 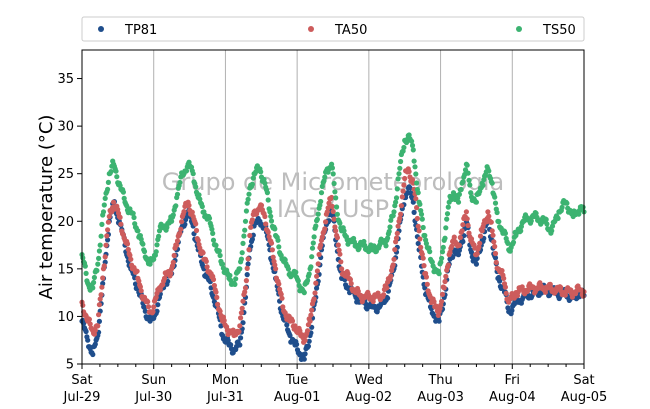 I want to click on x-tick-label-day: Sun, so click(x=153, y=380).